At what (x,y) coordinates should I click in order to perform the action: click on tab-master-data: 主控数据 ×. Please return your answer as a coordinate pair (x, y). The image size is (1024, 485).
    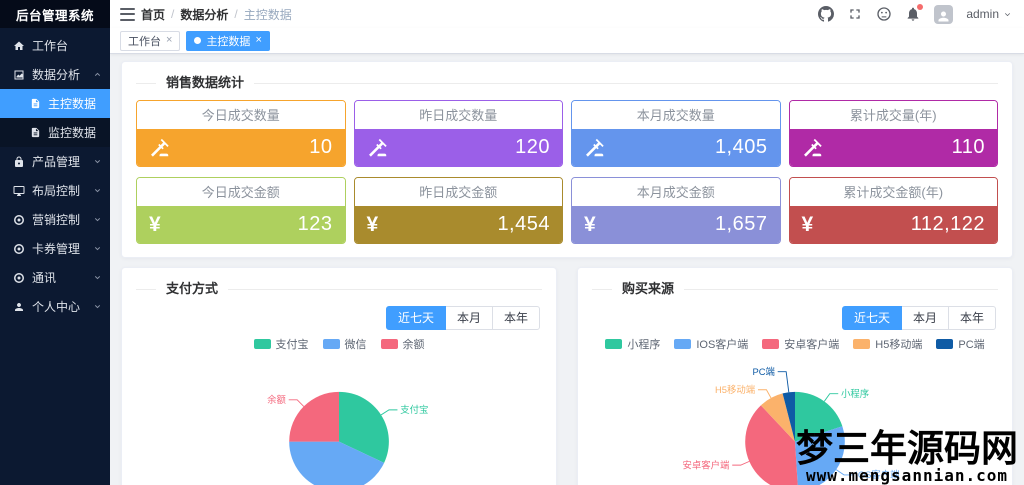
    Looking at the image, I should click on (228, 40).